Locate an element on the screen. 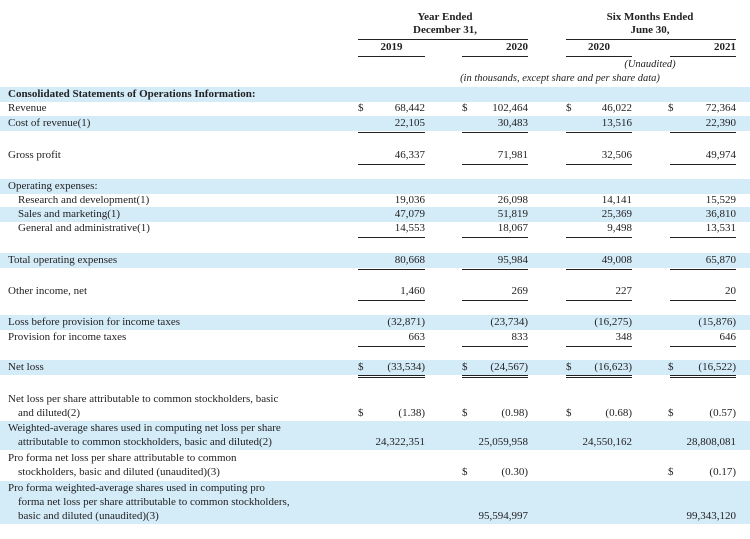 The image size is (750, 539). value-cell: 13,531 is located at coordinates (720, 228).